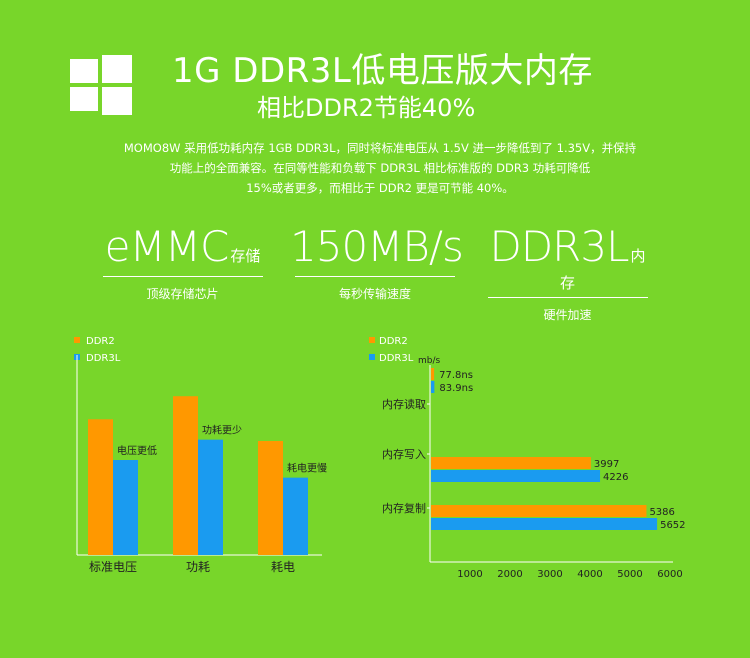  I want to click on feature-ddr3l-value: DDR3L, so click(559, 246).